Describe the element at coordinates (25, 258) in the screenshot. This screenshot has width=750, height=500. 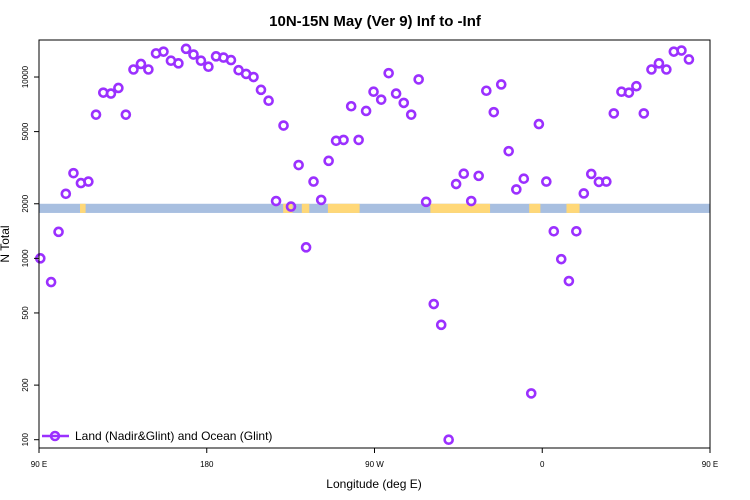
I see `y-tick-label: 1000` at that location.